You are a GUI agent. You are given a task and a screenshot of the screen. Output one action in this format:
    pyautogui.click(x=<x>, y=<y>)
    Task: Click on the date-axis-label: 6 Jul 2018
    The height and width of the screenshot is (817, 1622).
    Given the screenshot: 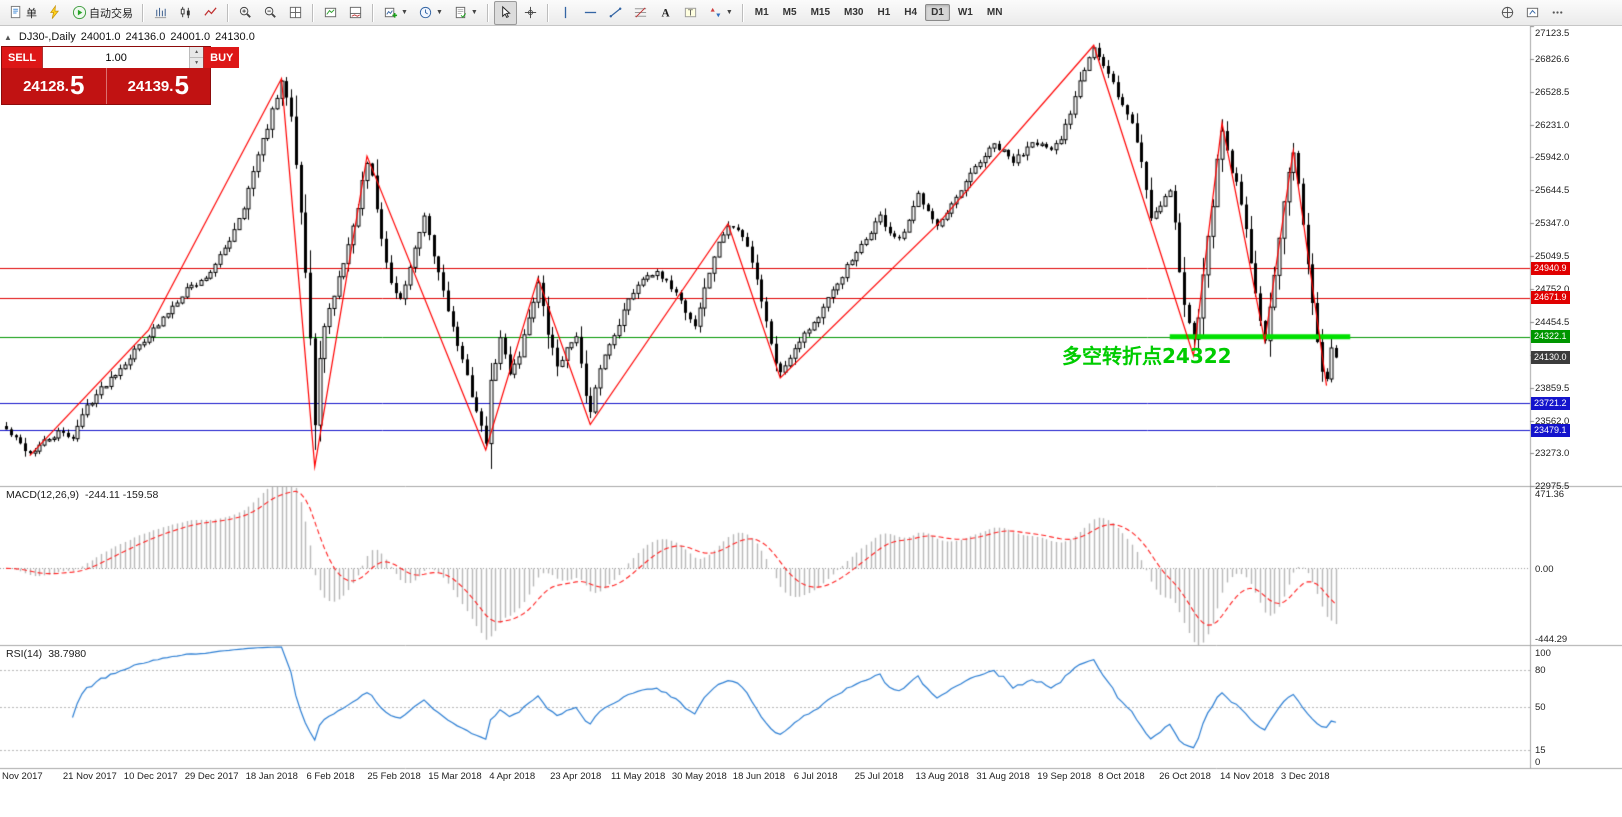 What is the action you would take?
    pyautogui.click(x=815, y=776)
    